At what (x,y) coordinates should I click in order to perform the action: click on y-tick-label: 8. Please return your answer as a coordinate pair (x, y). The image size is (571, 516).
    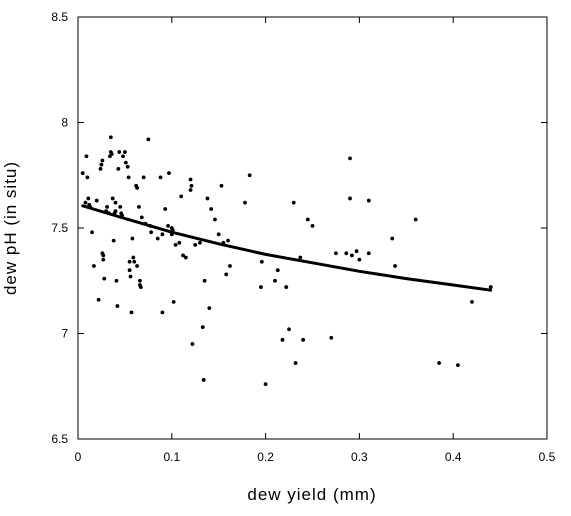
    Looking at the image, I should click on (64, 123).